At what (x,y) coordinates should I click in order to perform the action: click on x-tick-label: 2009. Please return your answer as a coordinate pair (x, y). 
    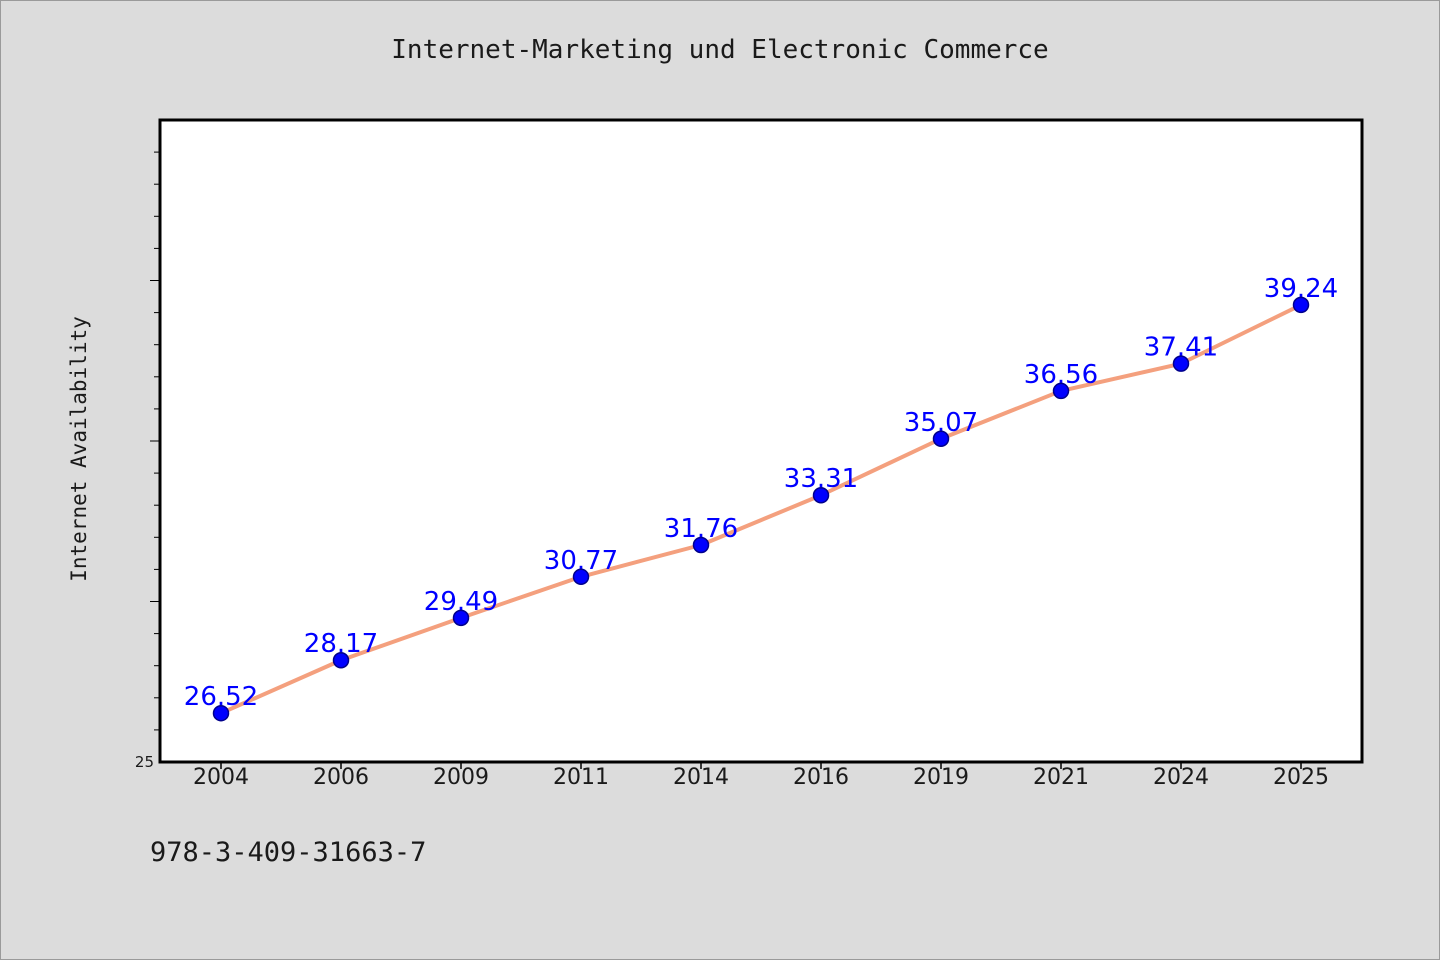
    Looking at the image, I should click on (461, 777).